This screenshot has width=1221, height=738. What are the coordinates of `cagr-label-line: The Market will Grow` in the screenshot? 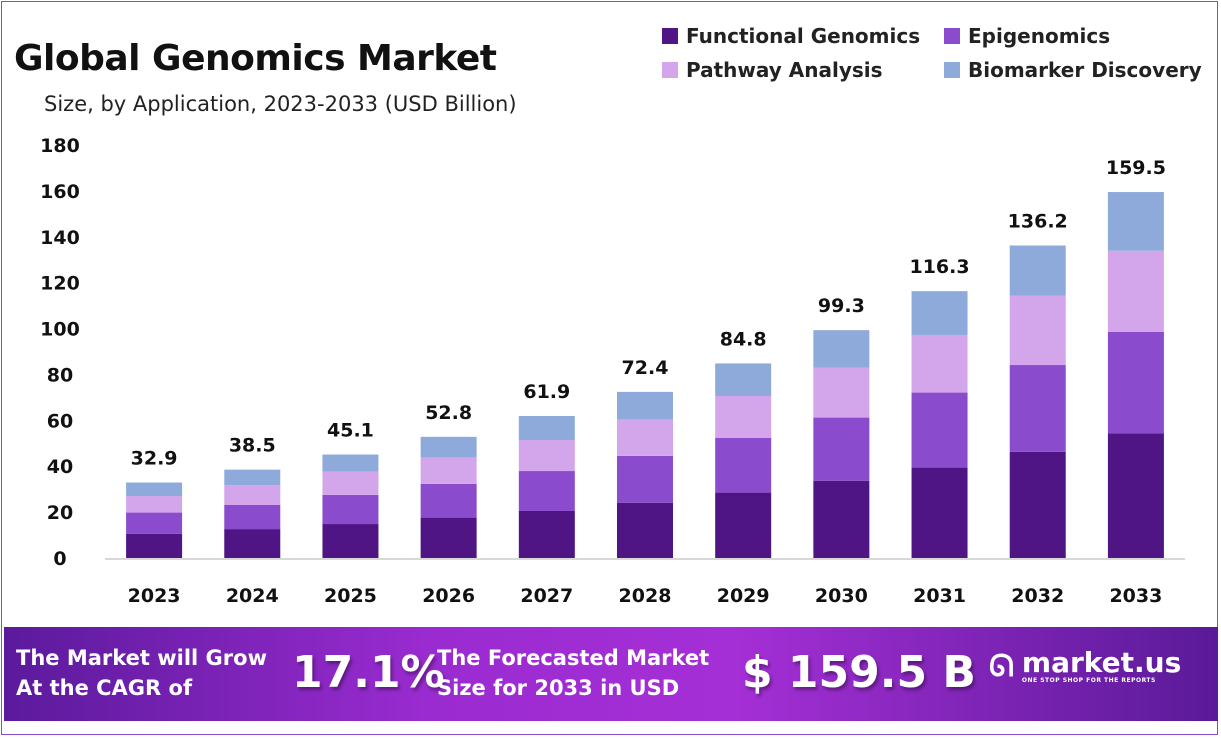 It's located at (141, 658).